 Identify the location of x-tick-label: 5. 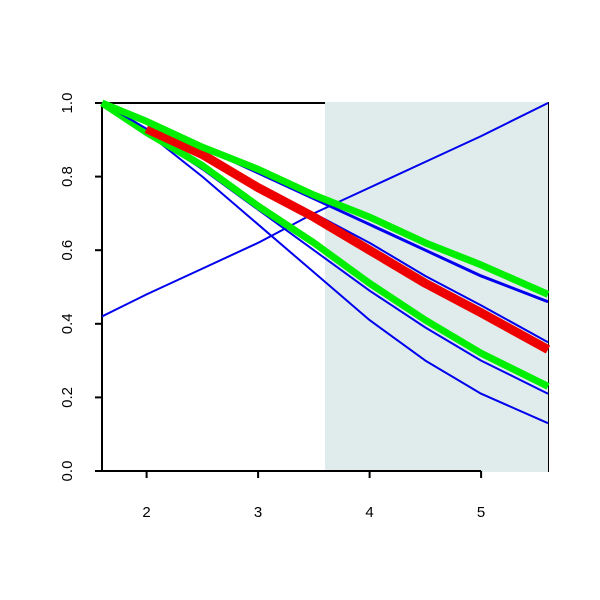
(481, 512).